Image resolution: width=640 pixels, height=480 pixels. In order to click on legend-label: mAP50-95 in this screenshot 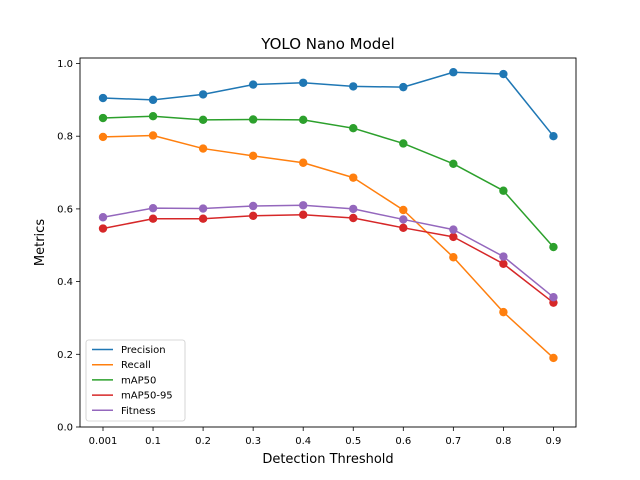, I will do `click(147, 396)`.